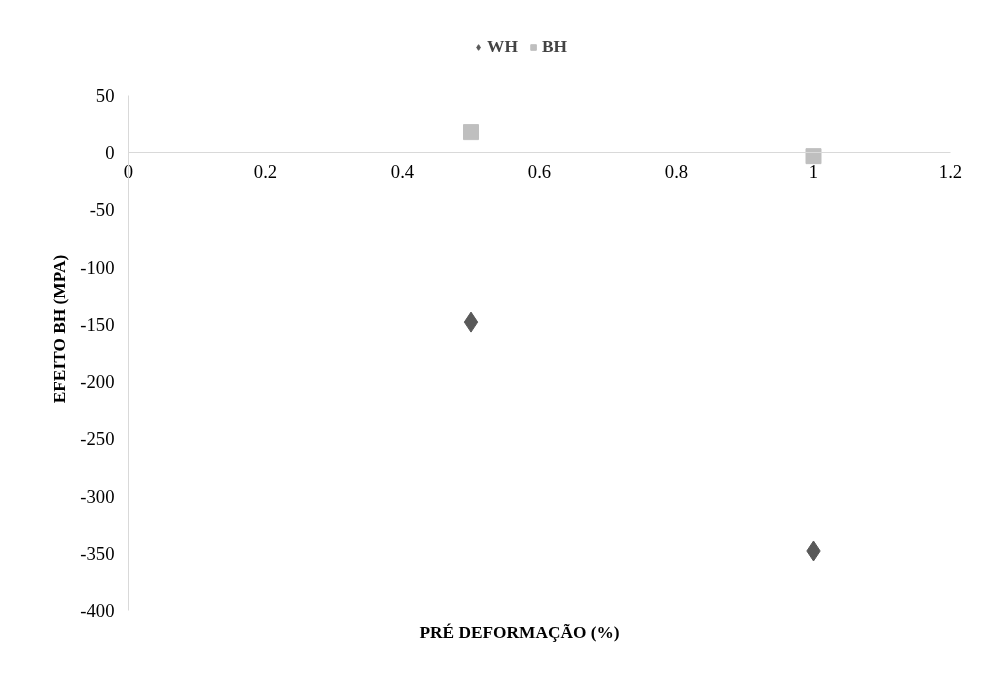 Image resolution: width=1002 pixels, height=673 pixels. What do you see at coordinates (97, 382) in the screenshot?
I see `y-tick-label: -200` at bounding box center [97, 382].